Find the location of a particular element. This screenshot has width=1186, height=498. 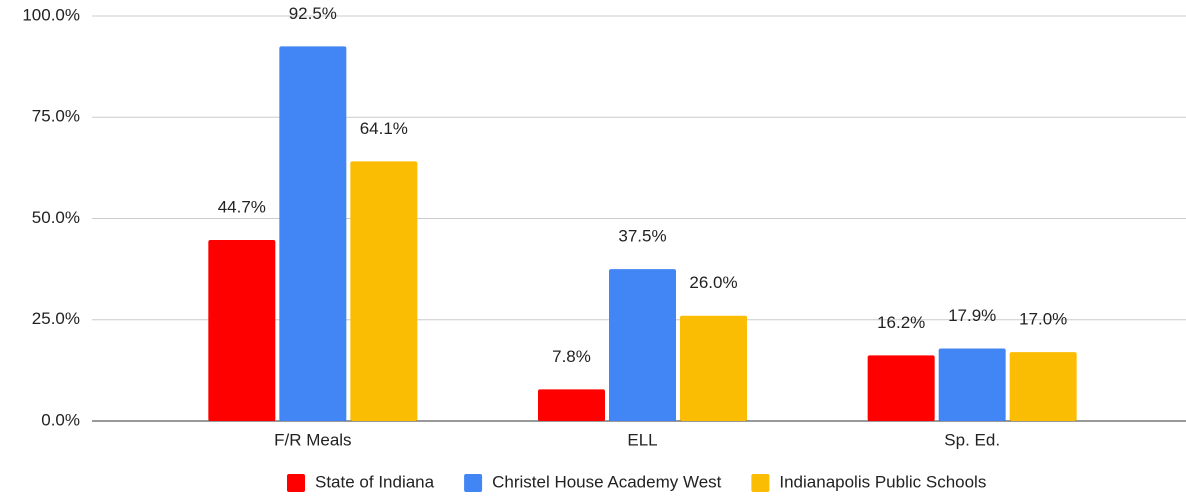

data-label: 37.5% is located at coordinates (642, 236).